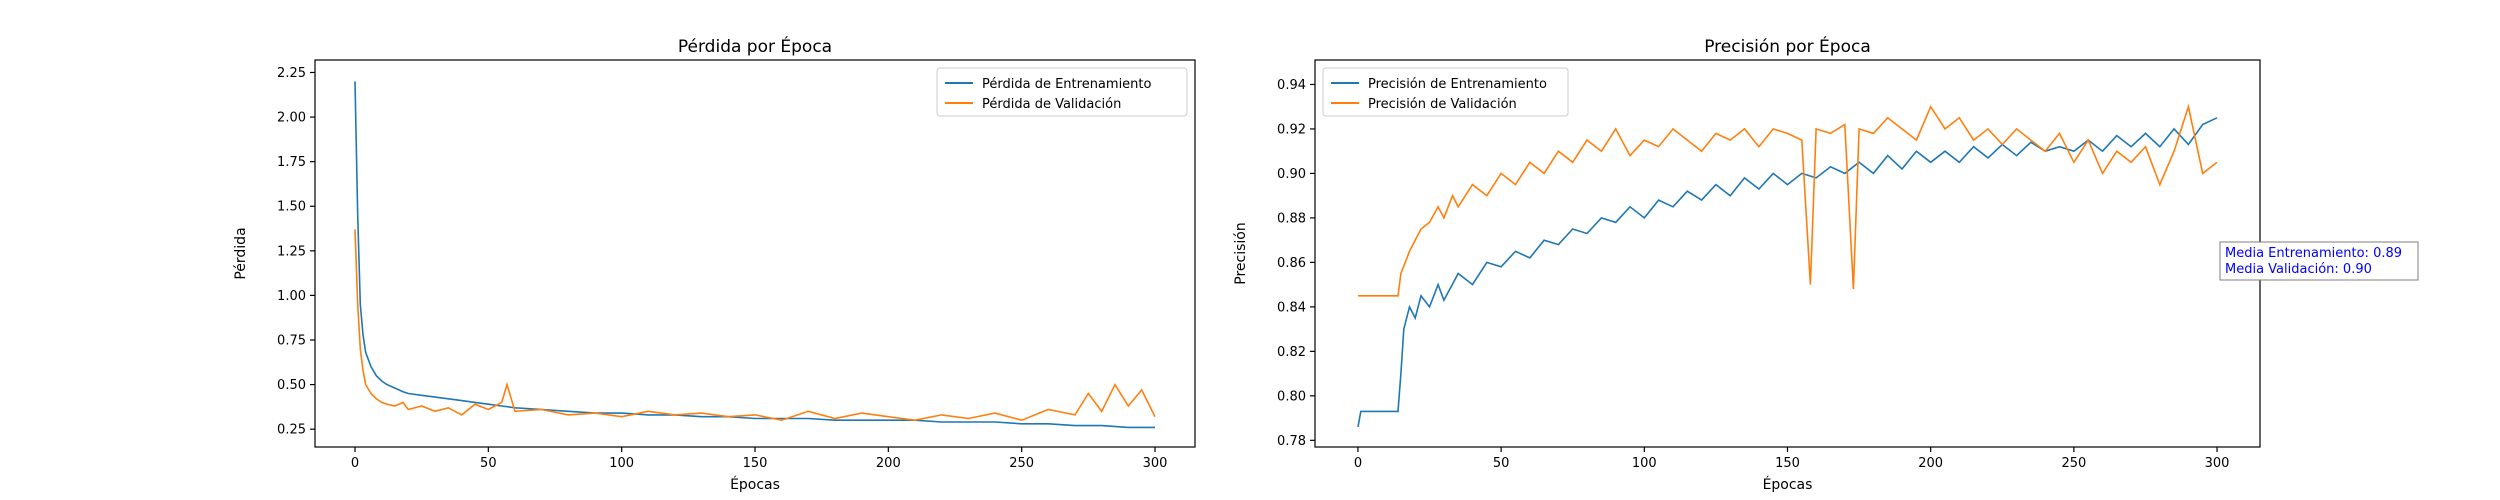  I want to click on annotation-line-2: Media Validación: 0.90, so click(2298, 269).